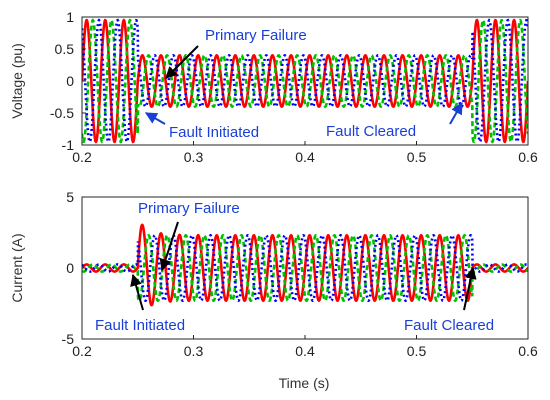 This screenshot has height=400, width=550. I want to click on voltage-ytick-label: -0.5, so click(62, 113).